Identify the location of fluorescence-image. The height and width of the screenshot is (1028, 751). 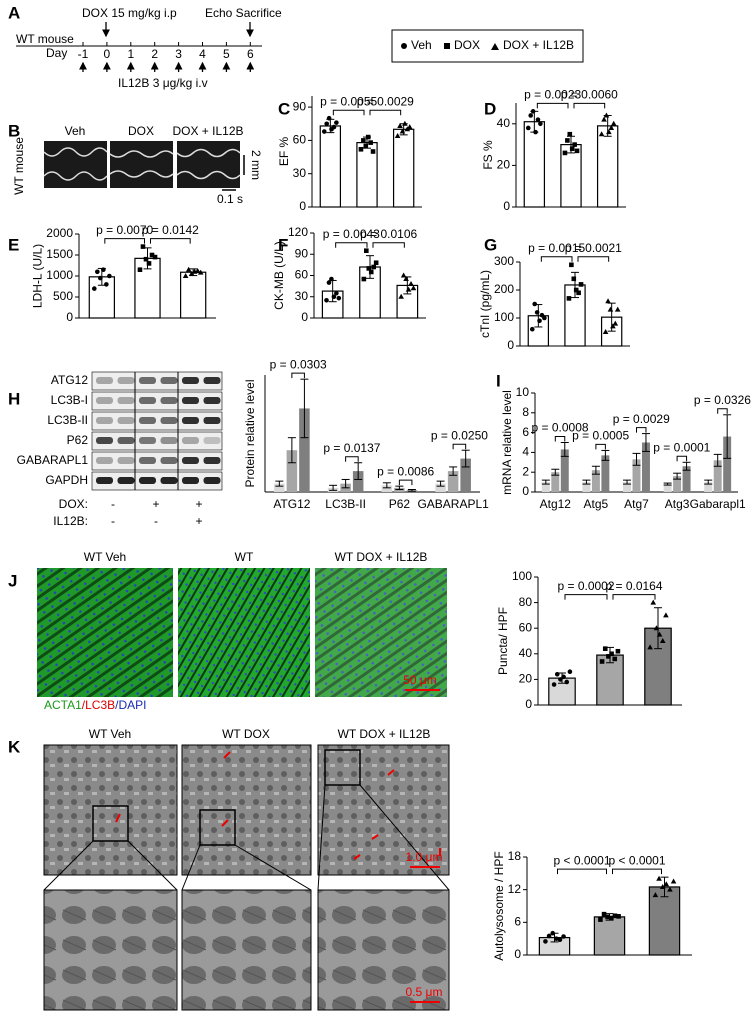
(105, 632).